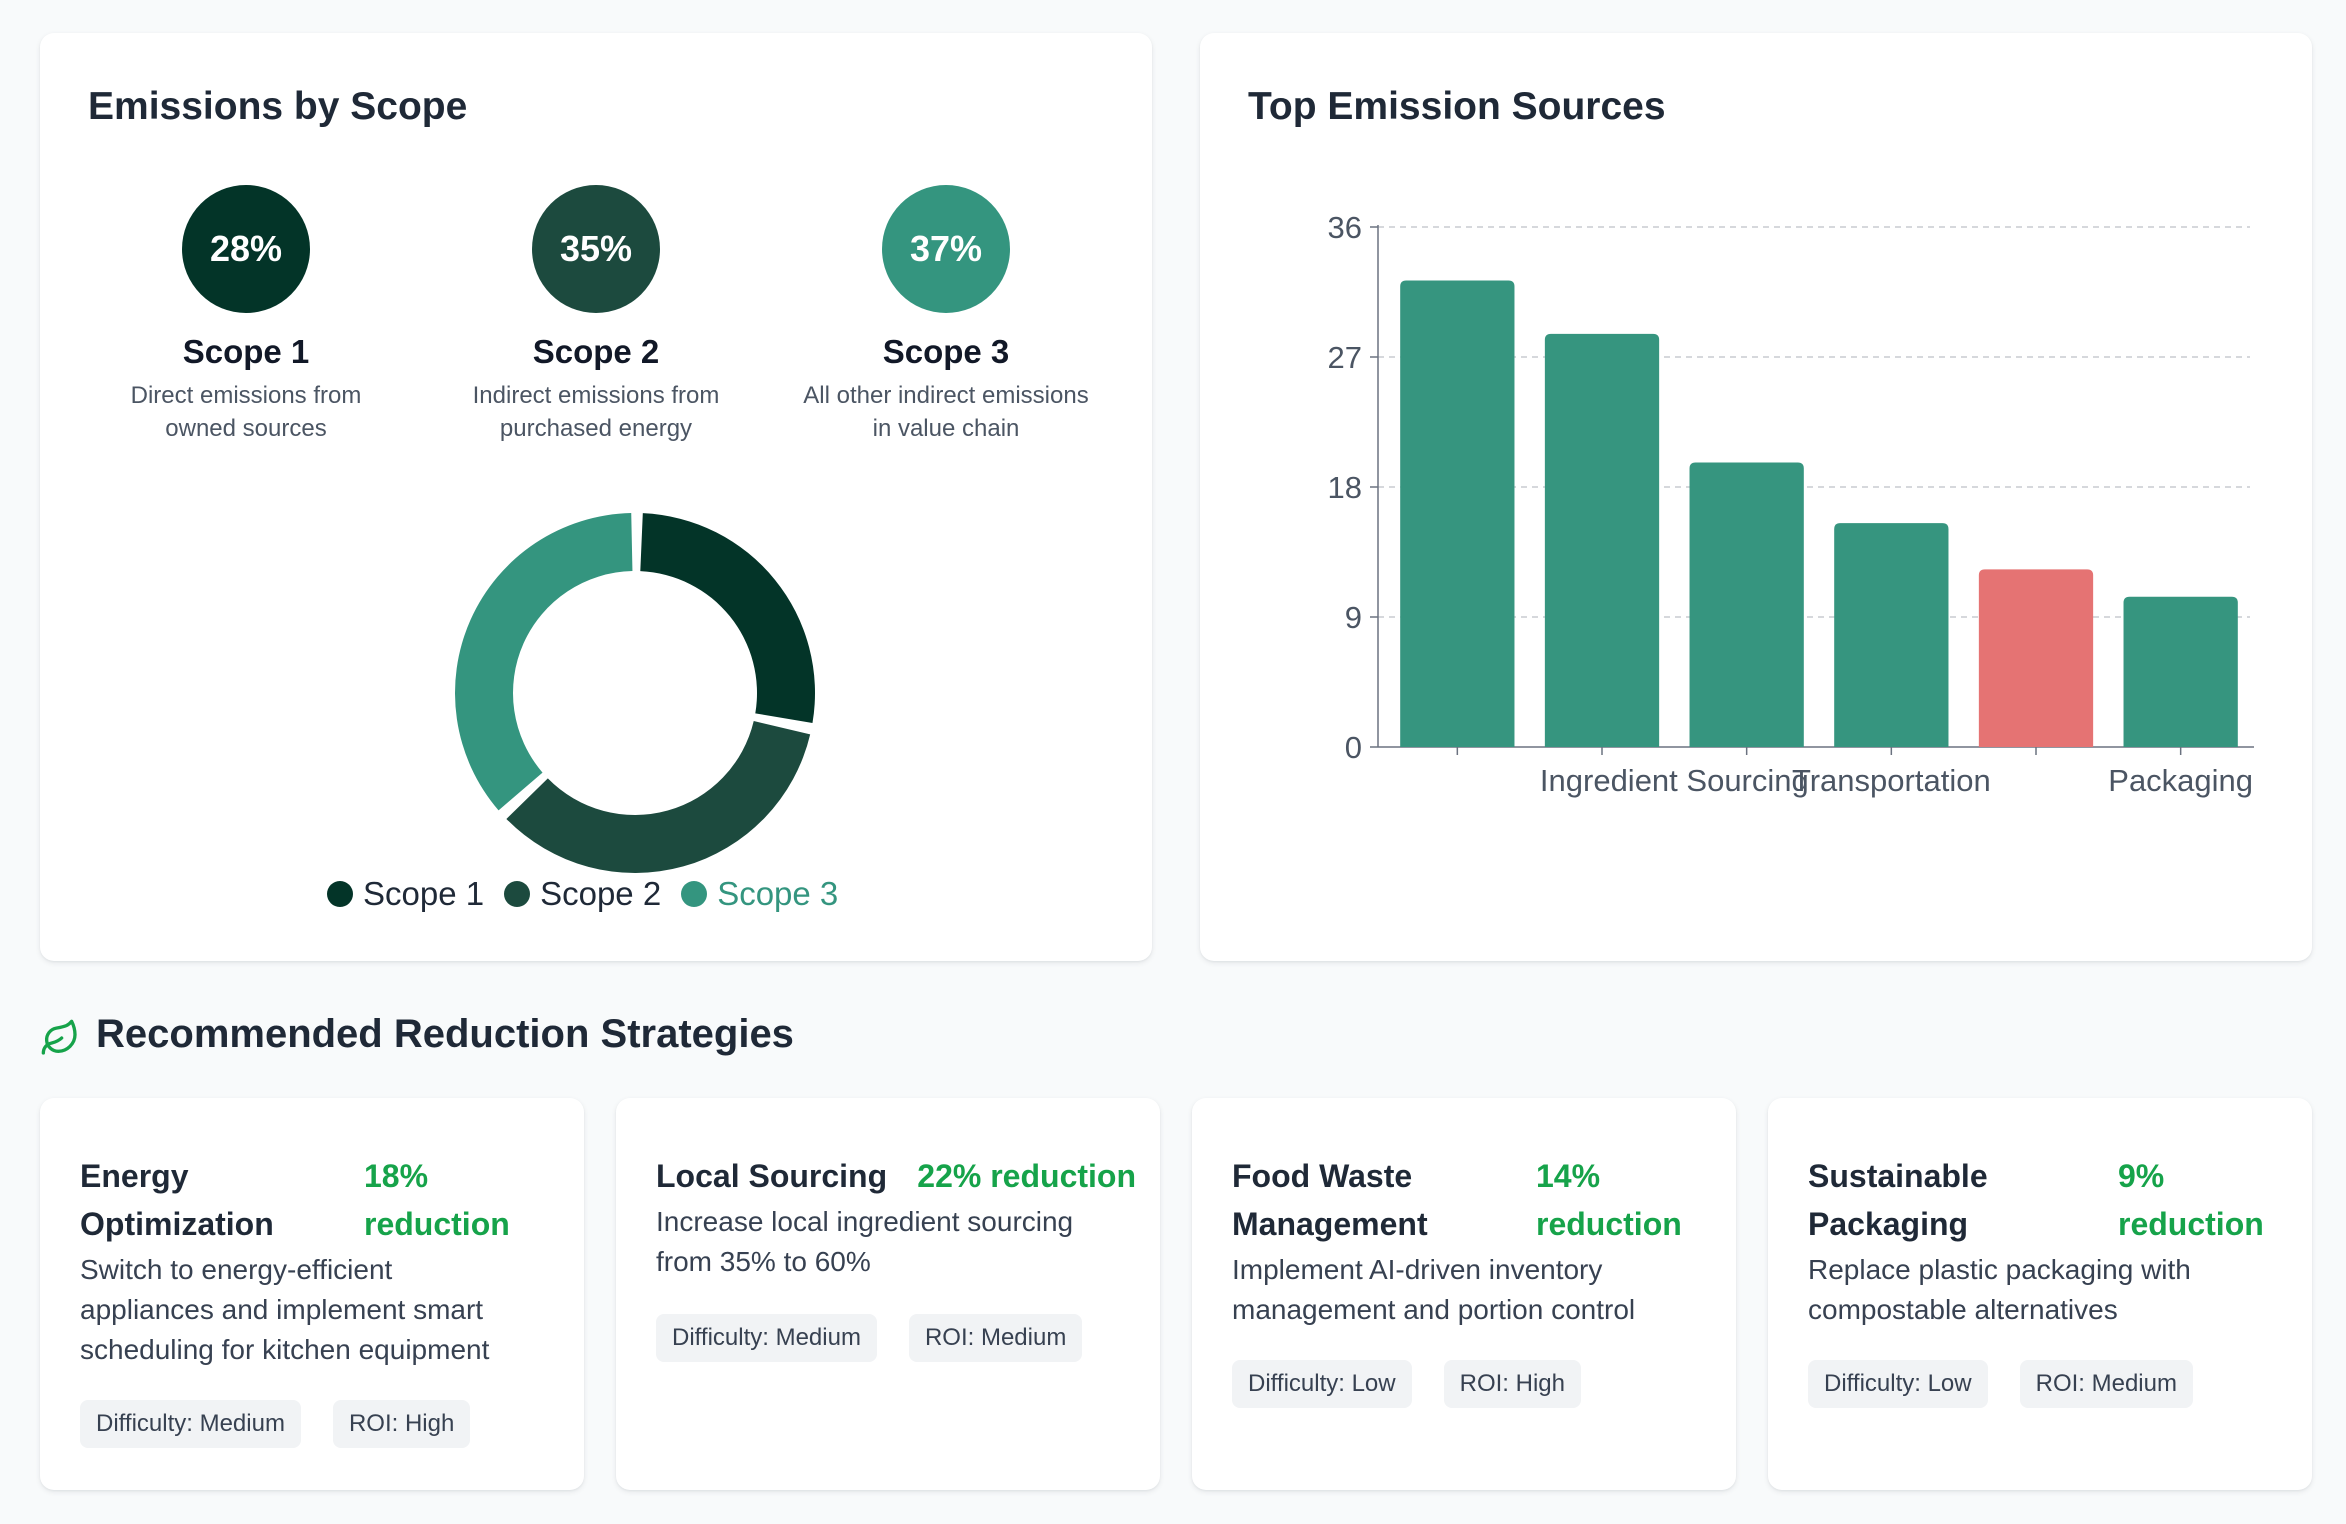 The height and width of the screenshot is (1524, 2346). Describe the element at coordinates (246, 395) in the screenshot. I see `scope-1-description-line: Direct emissions from` at that location.